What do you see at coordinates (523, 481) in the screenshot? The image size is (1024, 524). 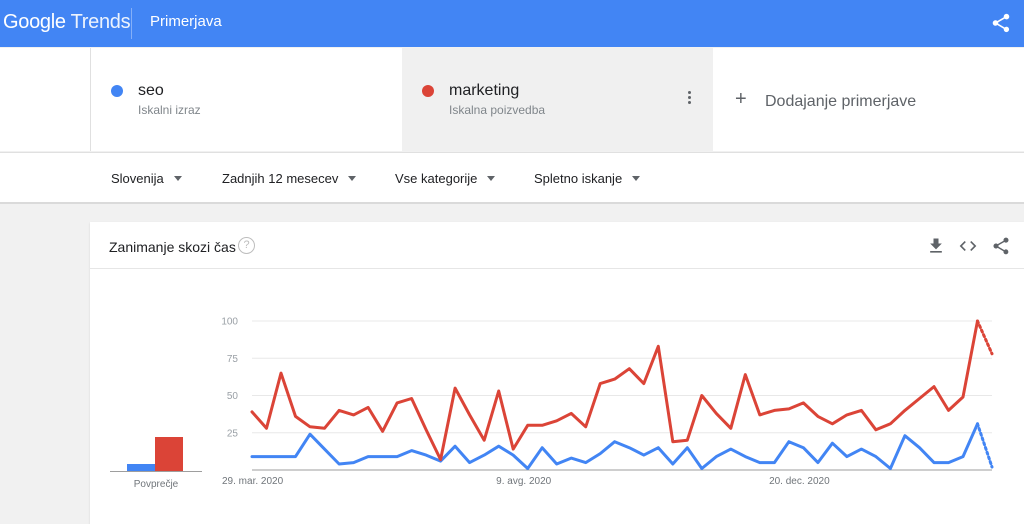 I see `x-tick-label: 9. avg. 2020` at bounding box center [523, 481].